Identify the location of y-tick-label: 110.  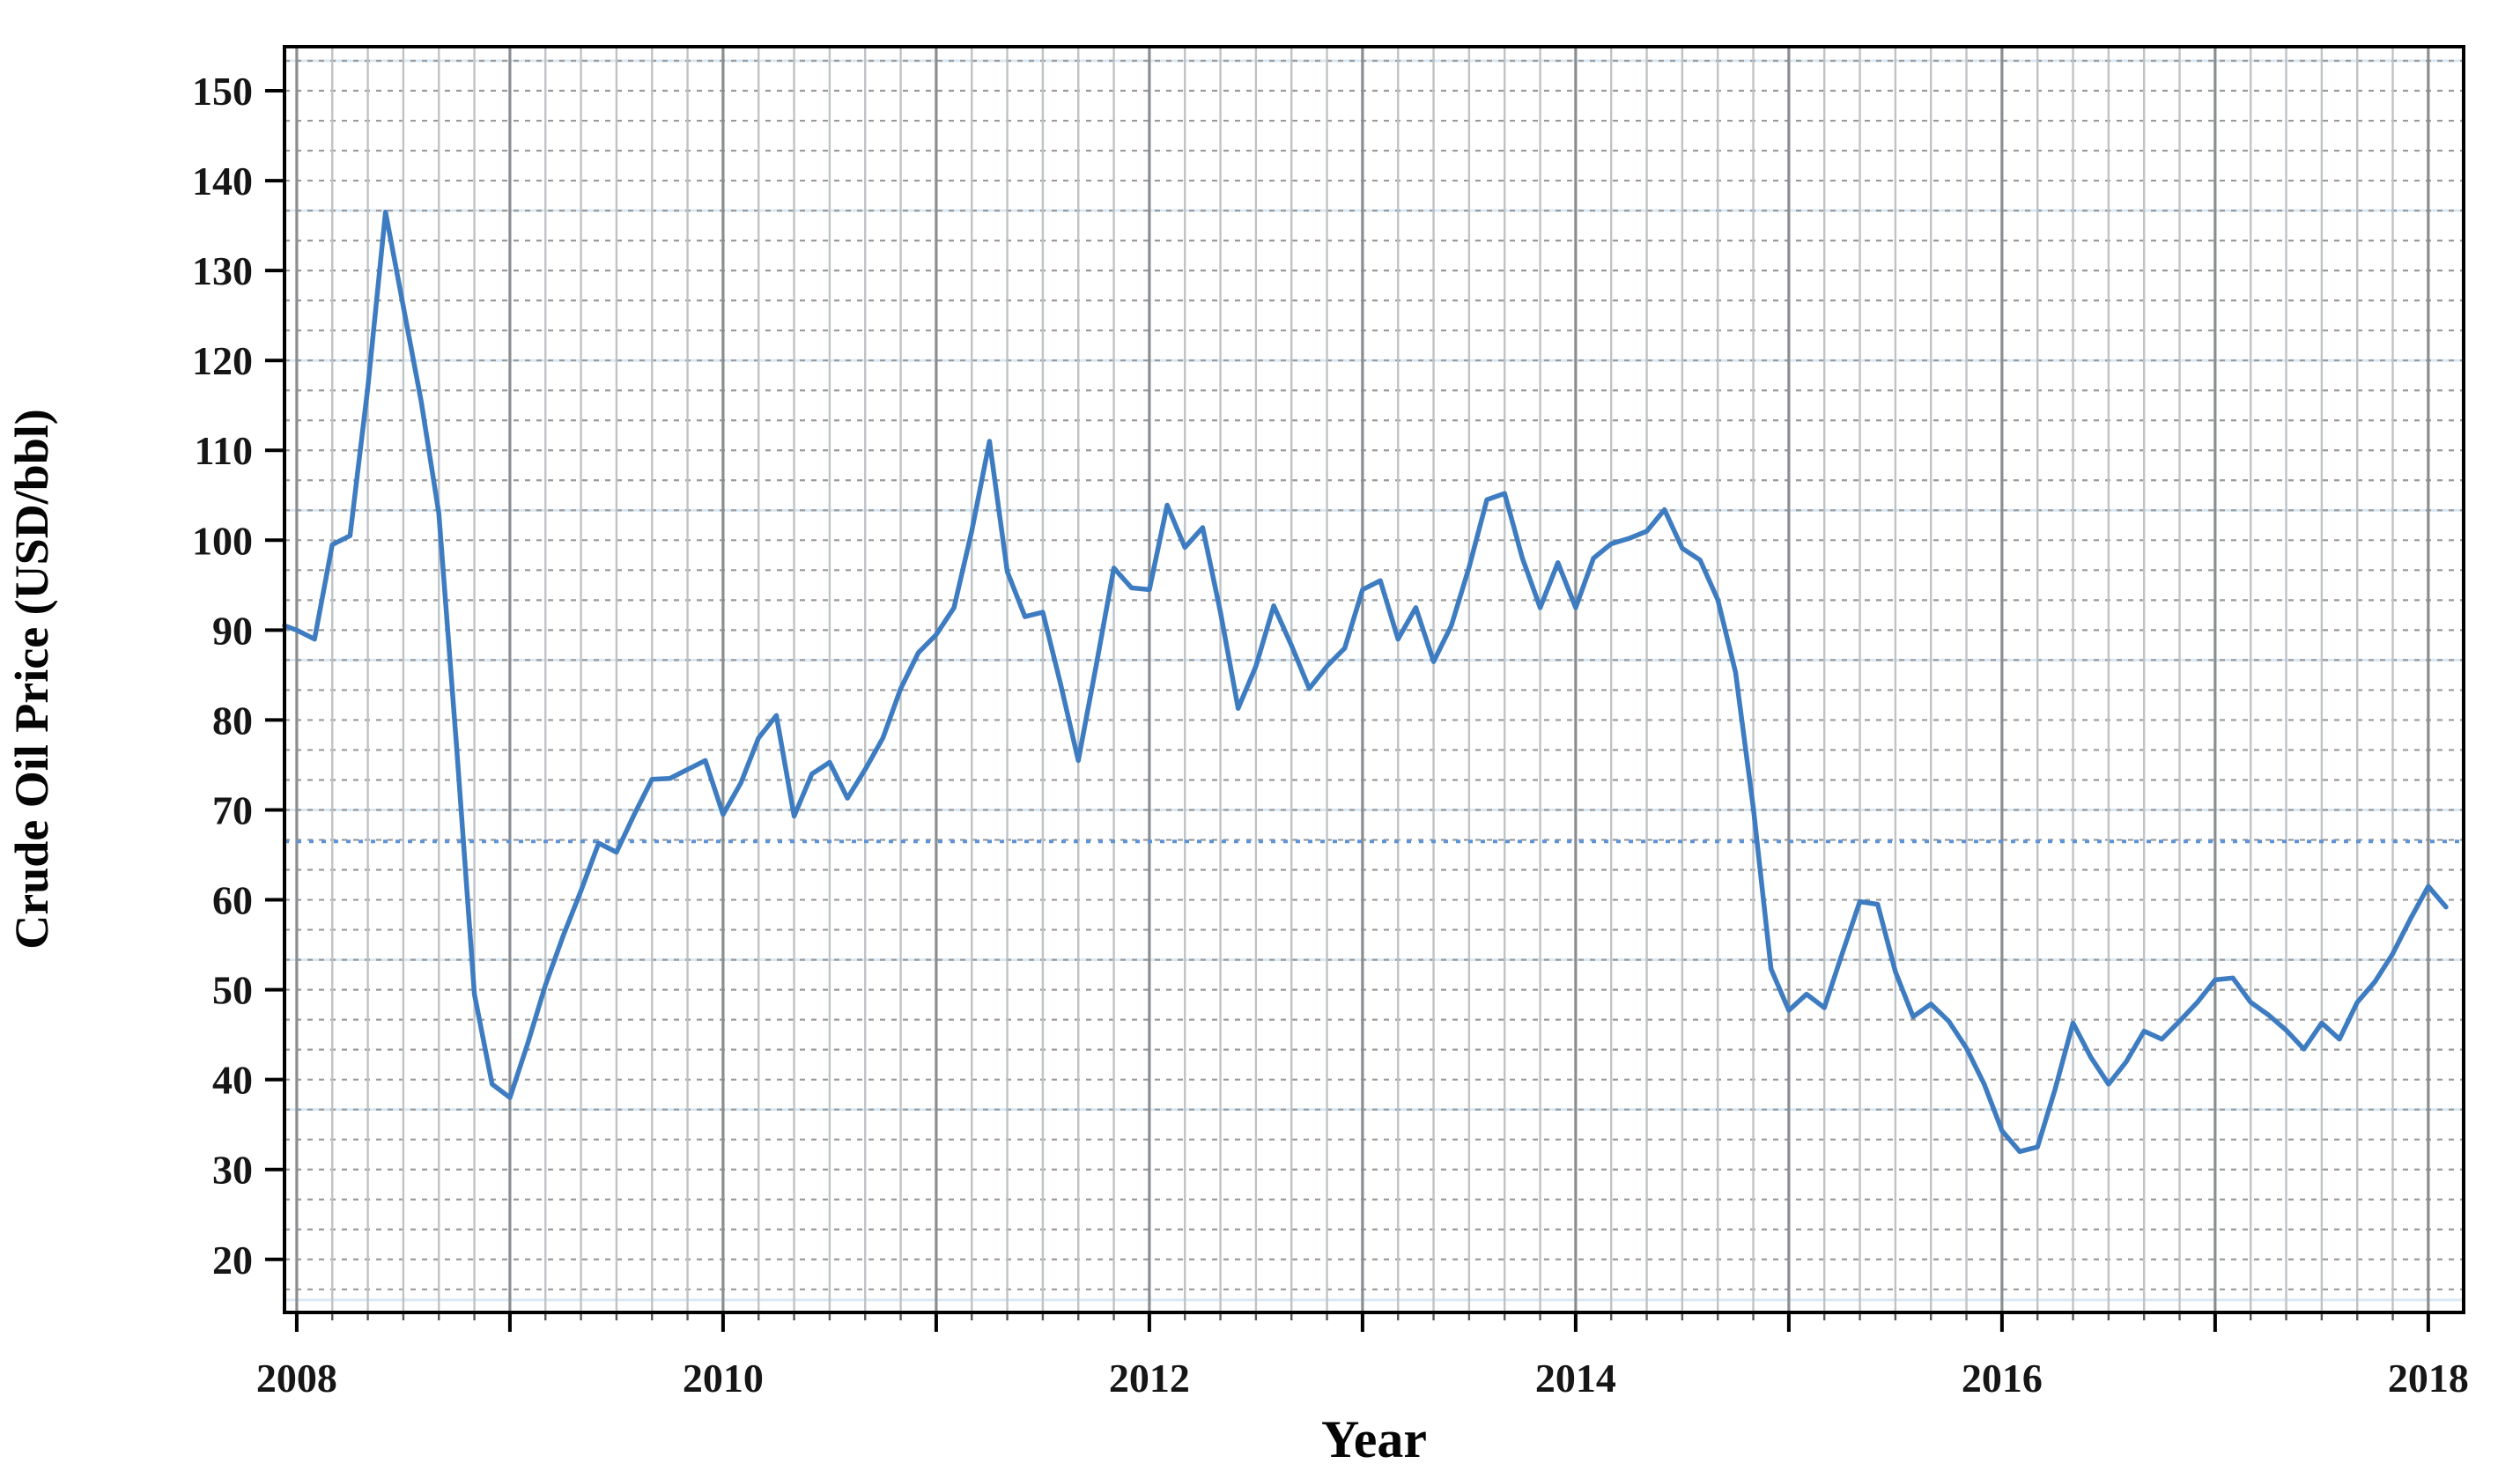
(224, 450).